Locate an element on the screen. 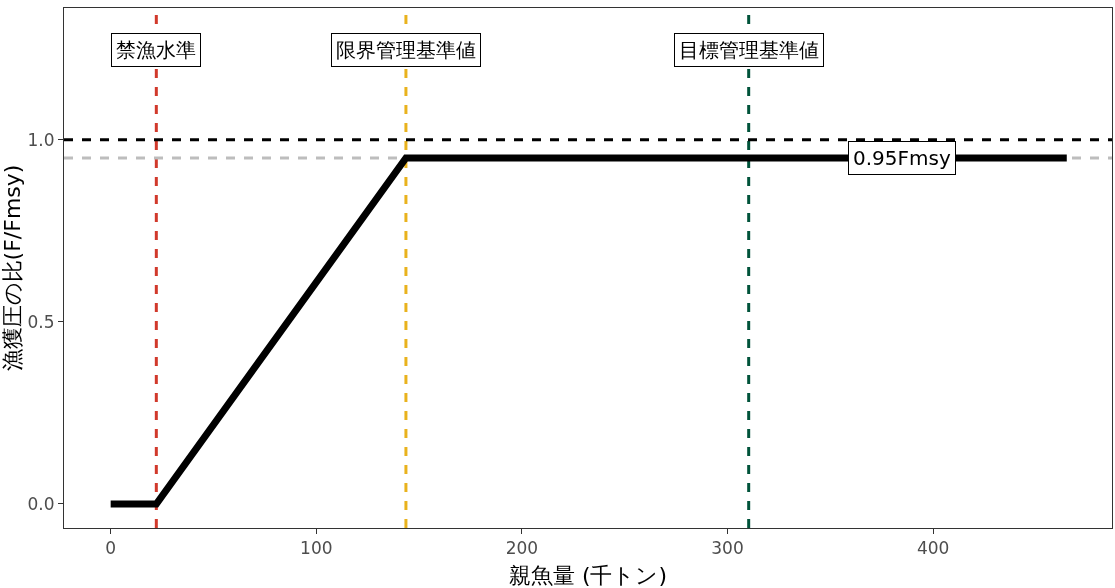  x-tick-label: 100 is located at coordinates (316, 548).